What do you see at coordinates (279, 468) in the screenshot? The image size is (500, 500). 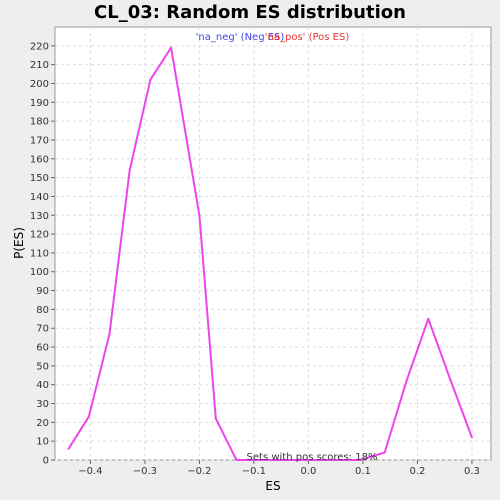 I see `x-axis: −0.4 −0.3 −0.2 −0.1 0.0 0.1 0.2 0.3` at bounding box center [279, 468].